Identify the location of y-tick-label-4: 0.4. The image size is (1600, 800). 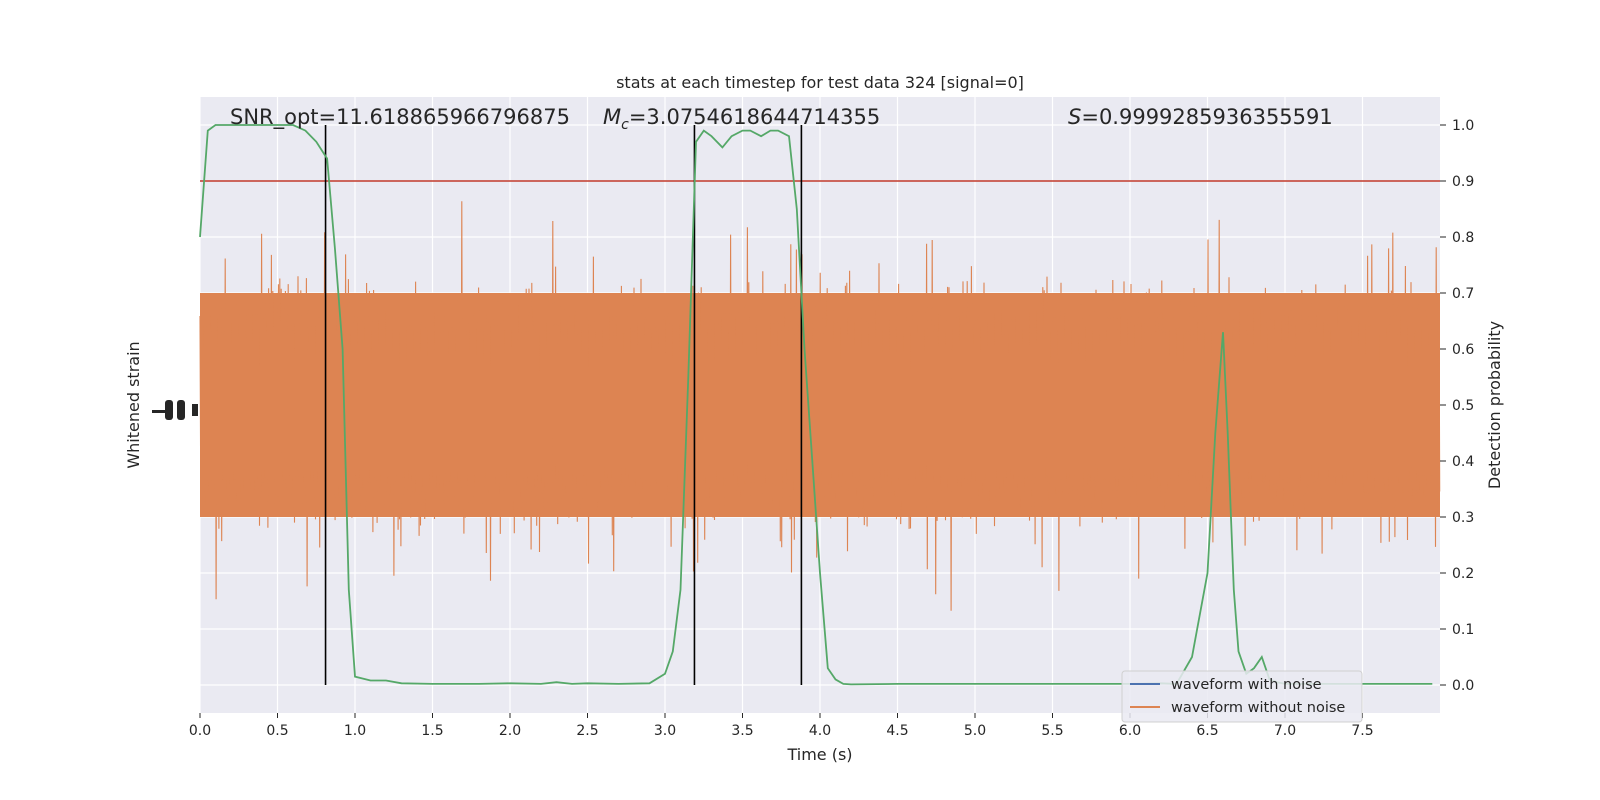
(1463, 462).